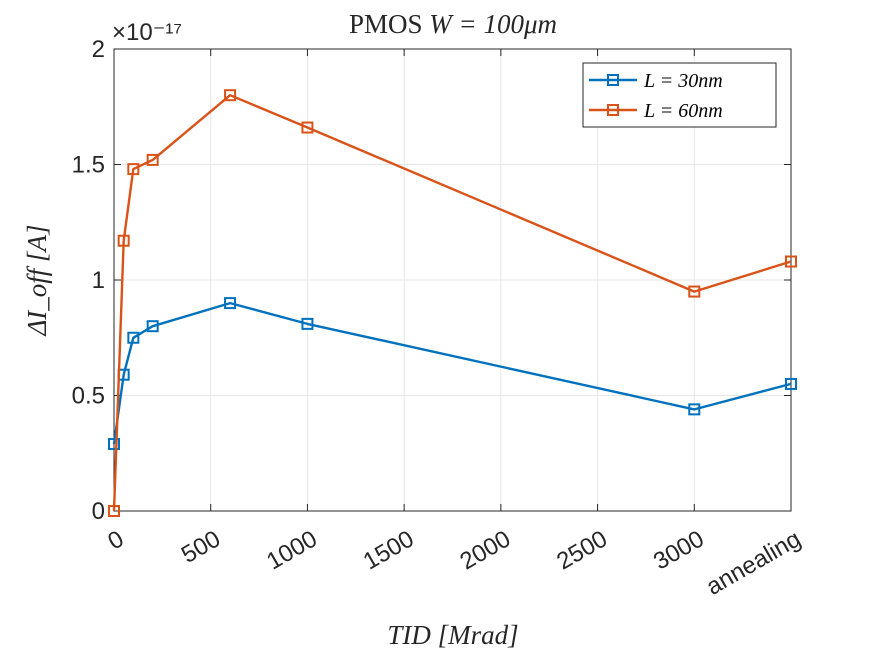 This screenshot has width=875, height=656. Describe the element at coordinates (88, 165) in the screenshot. I see `y-tick-label-3: 1.5` at that location.